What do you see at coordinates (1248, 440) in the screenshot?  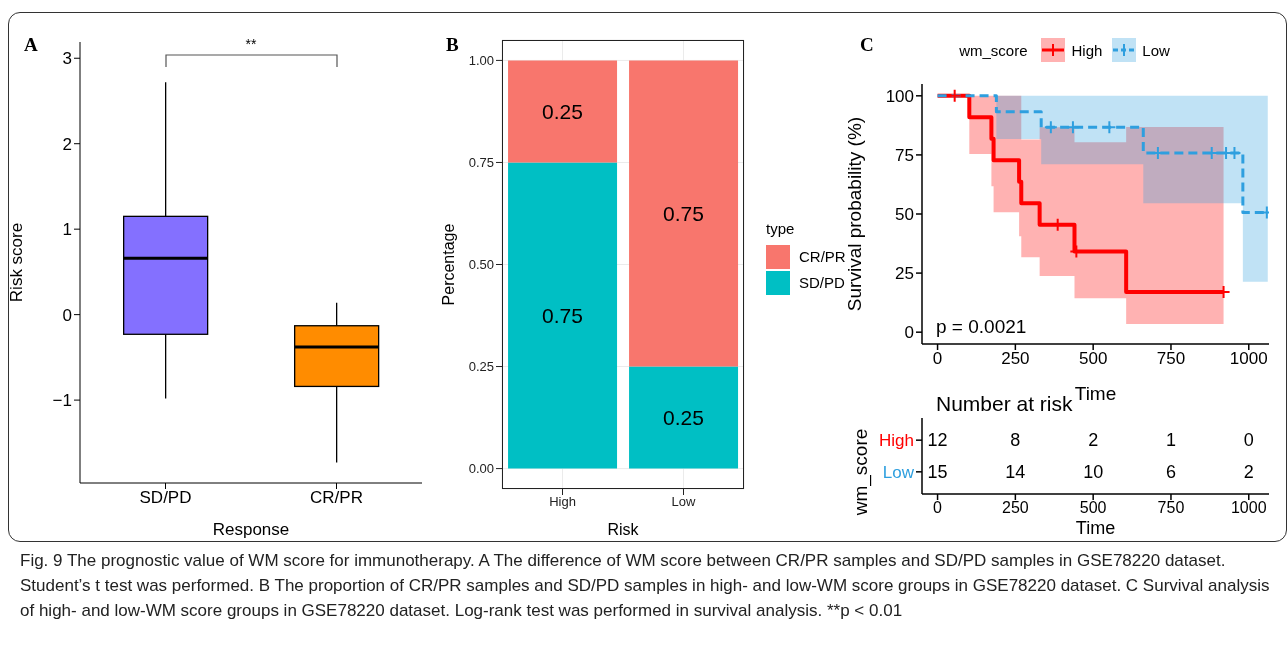 I see `data-label: 0` at bounding box center [1248, 440].